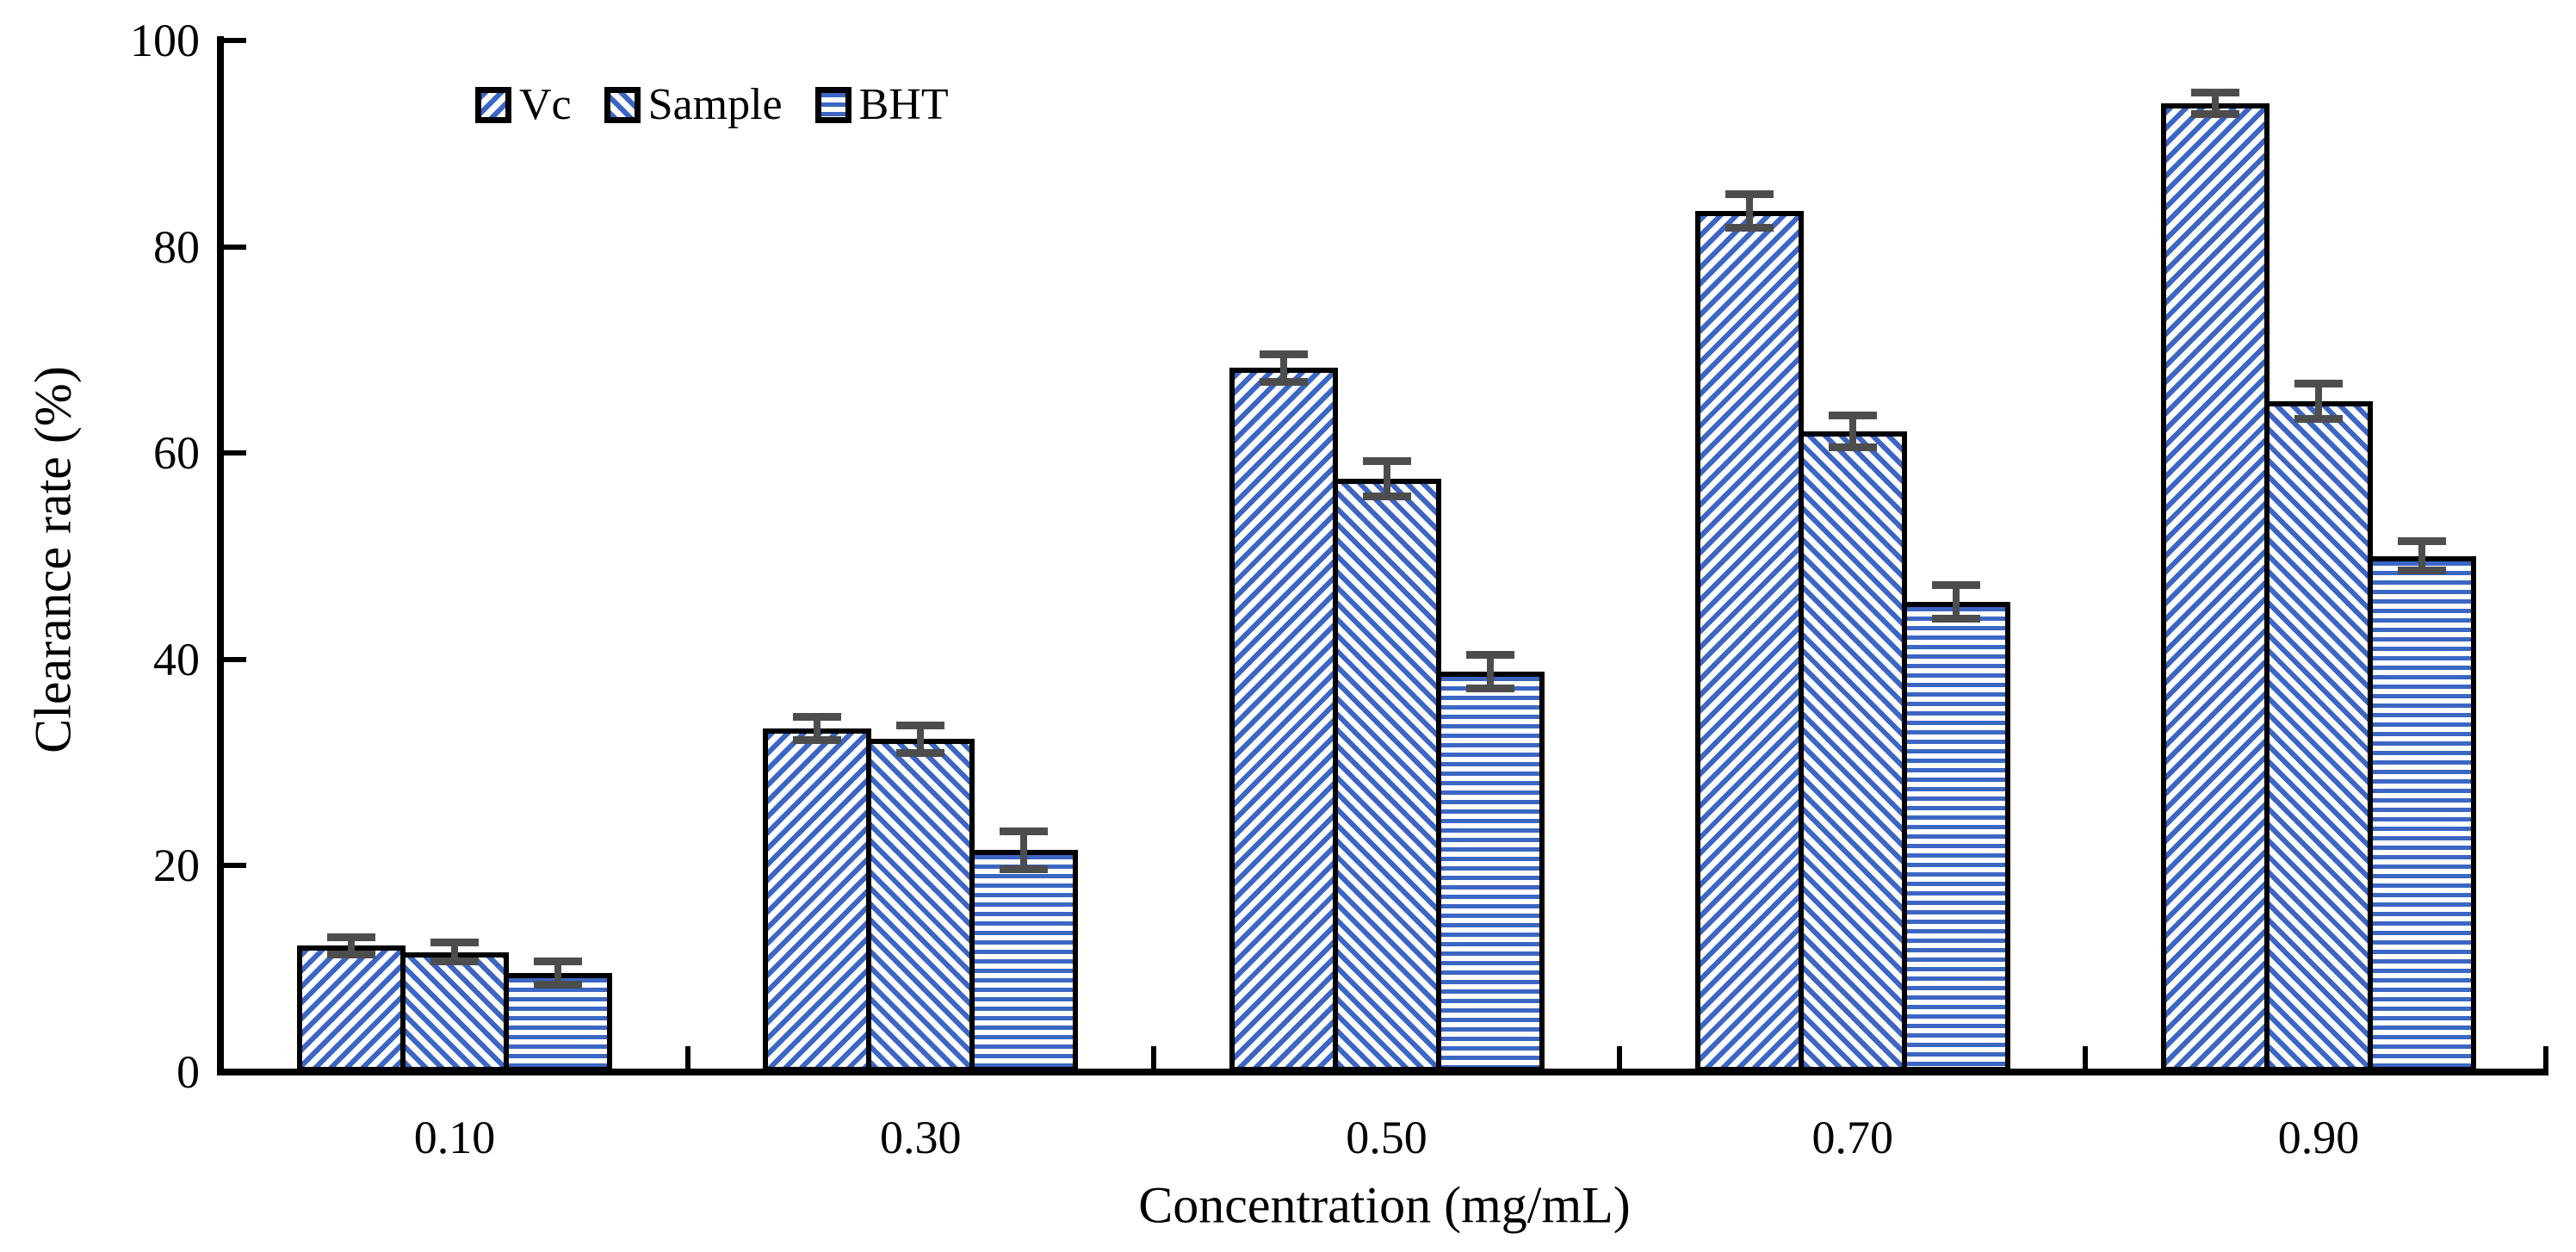 The width and height of the screenshot is (2576, 1252). I want to click on error-bar-sample-0.50, so click(1387, 478).